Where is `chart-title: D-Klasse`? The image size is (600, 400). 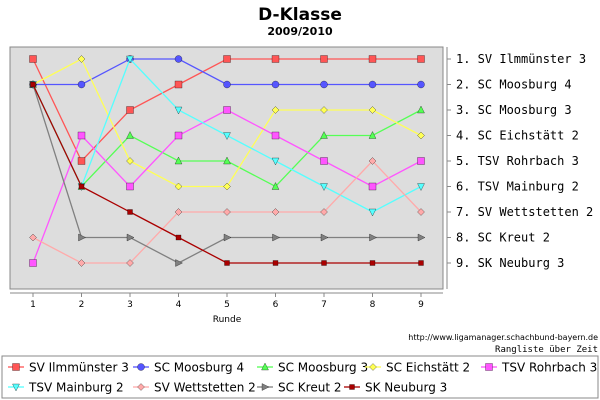
chart-title: D-Klasse is located at coordinates (300, 15).